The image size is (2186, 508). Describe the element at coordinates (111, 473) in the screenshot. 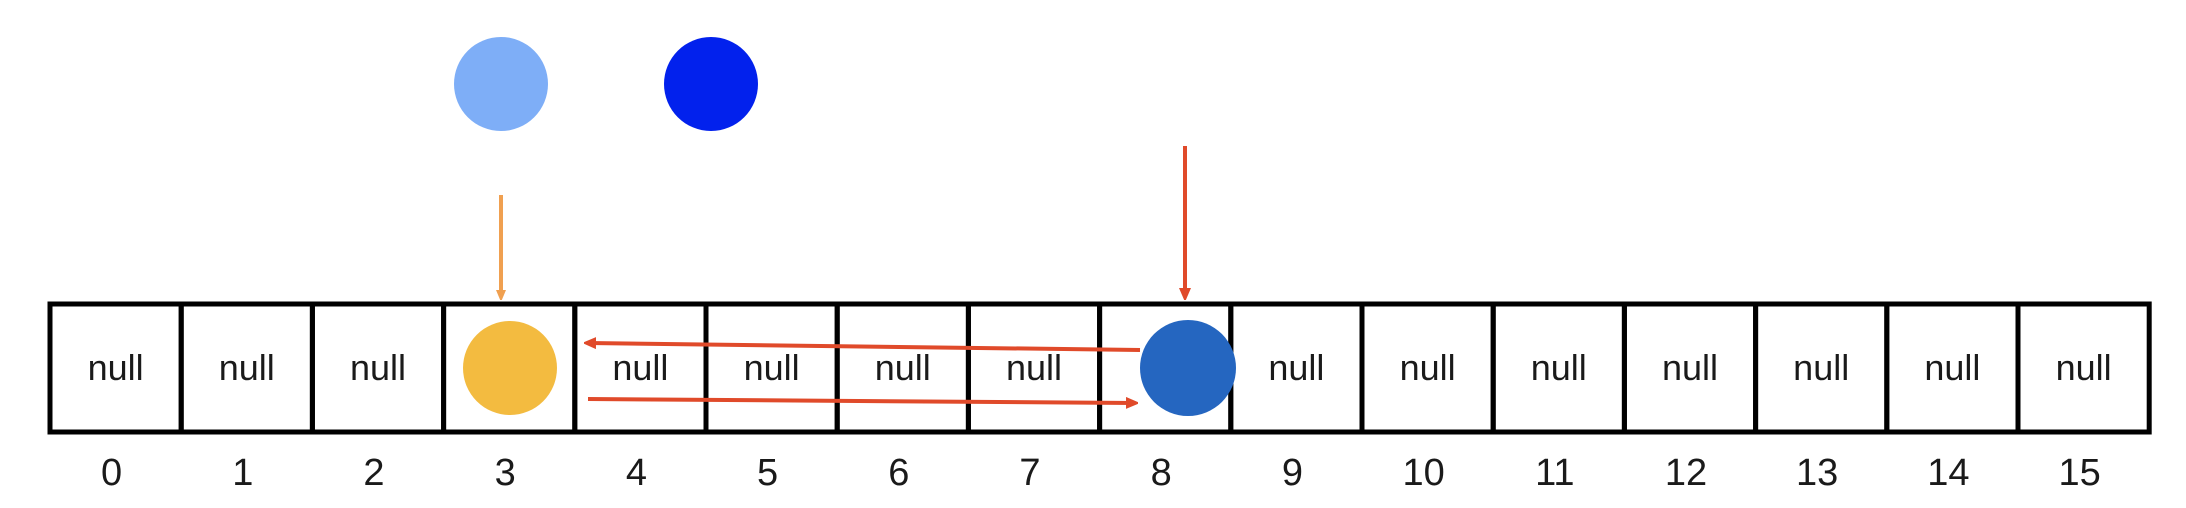

I see `array-index-label: 0` at that location.